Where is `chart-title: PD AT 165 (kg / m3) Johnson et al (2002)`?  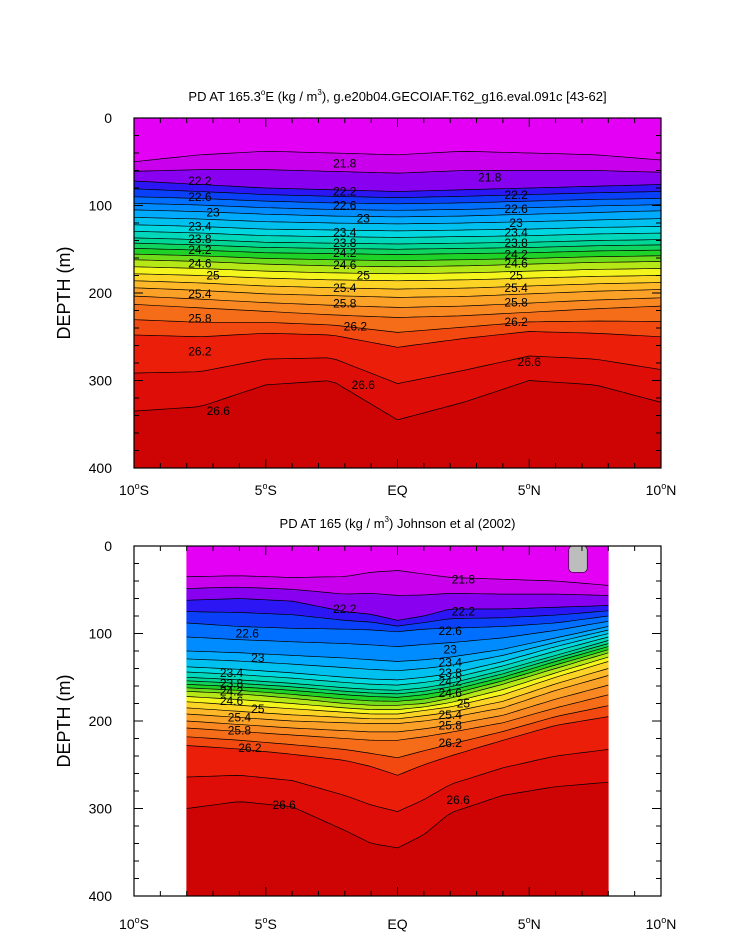
chart-title: PD AT 165 (kg / m3) Johnson et al (2002) is located at coordinates (398, 523).